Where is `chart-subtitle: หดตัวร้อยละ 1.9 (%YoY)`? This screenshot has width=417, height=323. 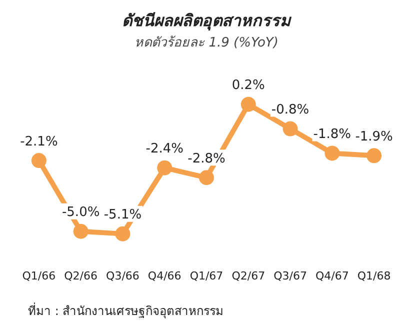
chart-subtitle: หดตัวร้อยละ 1.9 (%YoY) is located at coordinates (206, 42).